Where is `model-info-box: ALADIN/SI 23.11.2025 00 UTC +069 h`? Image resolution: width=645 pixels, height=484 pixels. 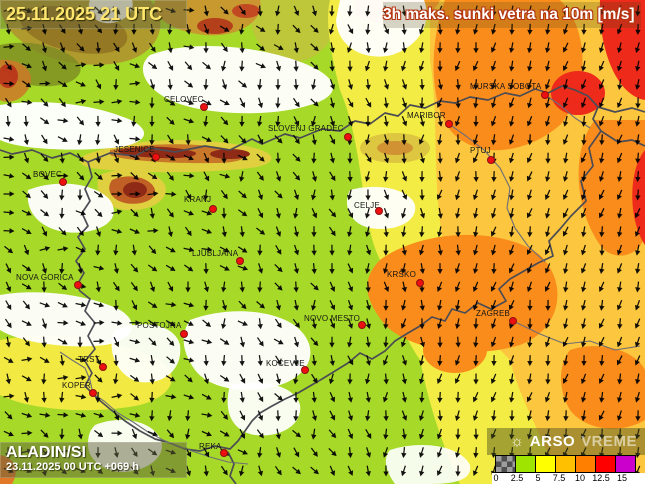 model-info-box: ALADIN/SI 23.11.2025 00 UTC +069 h is located at coordinates (93, 460).